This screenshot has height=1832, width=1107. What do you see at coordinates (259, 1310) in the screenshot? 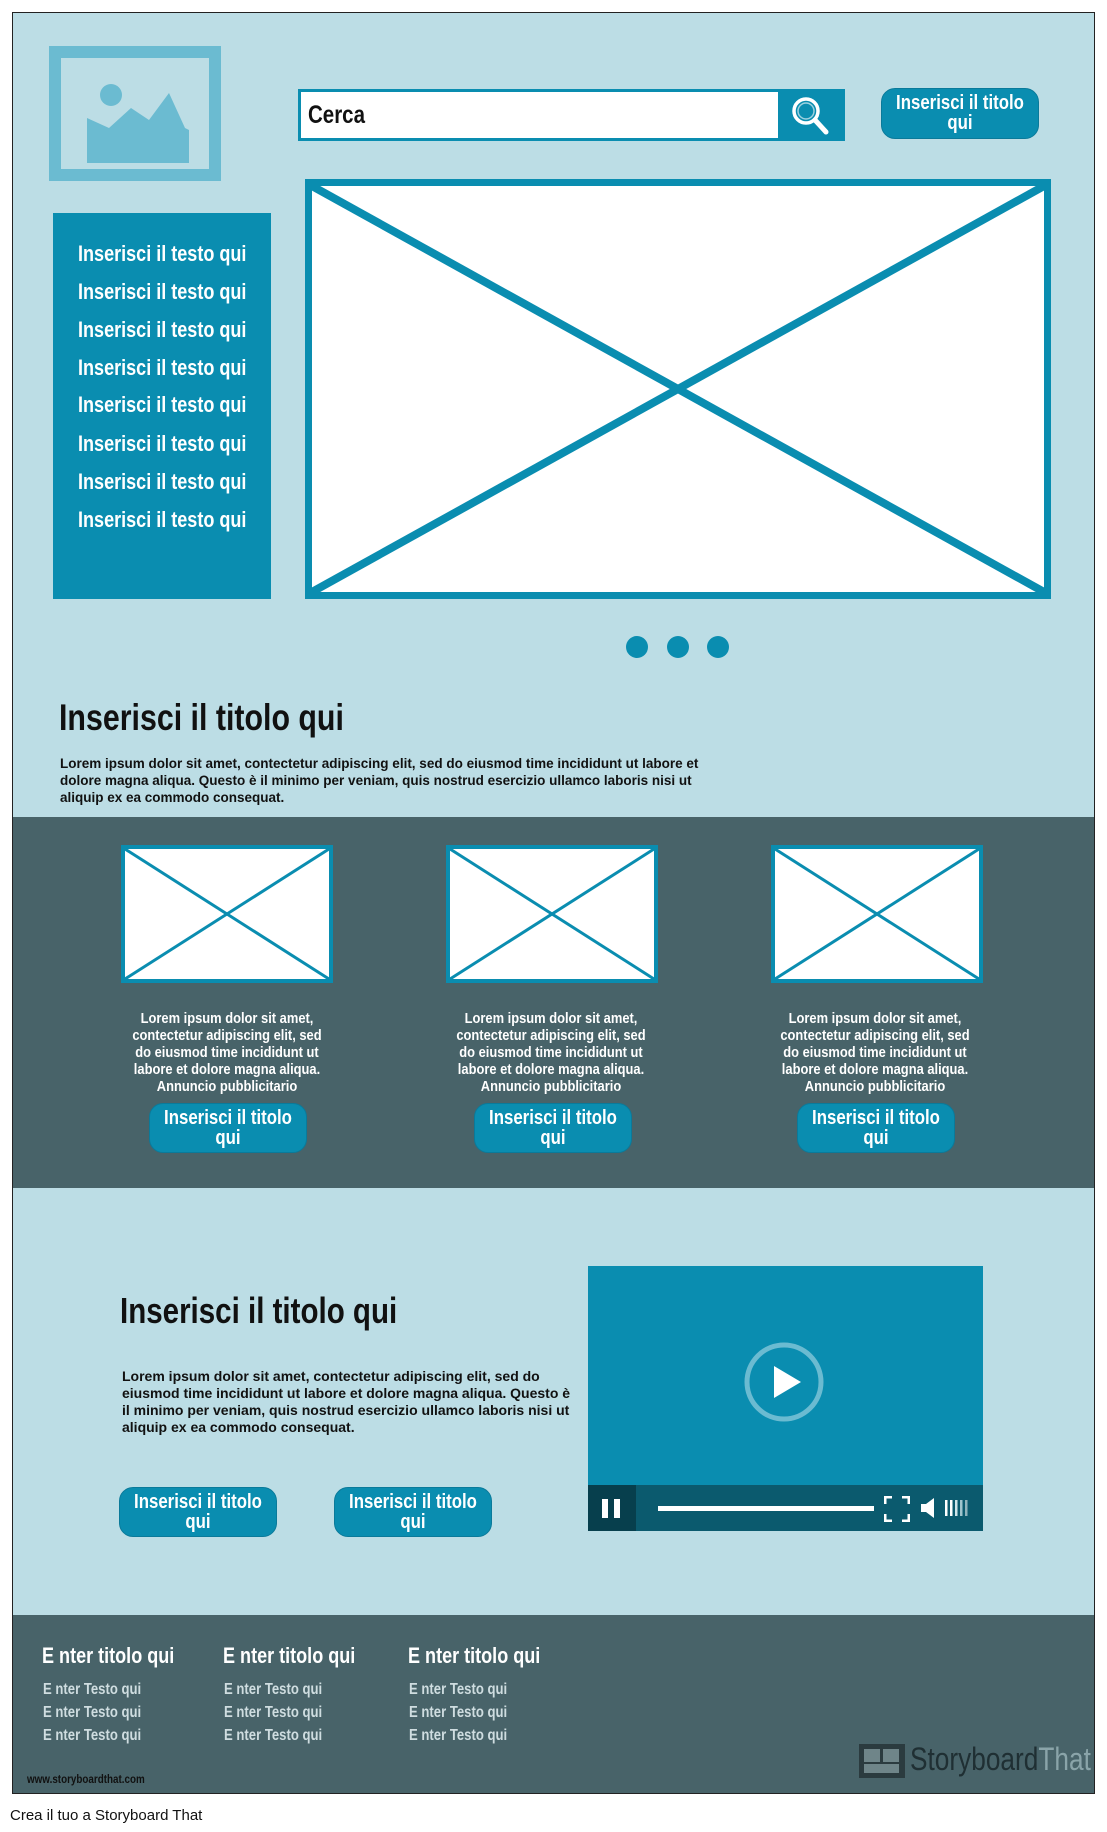
I see `feature-title: Inserisci il titolo qui` at bounding box center [259, 1310].